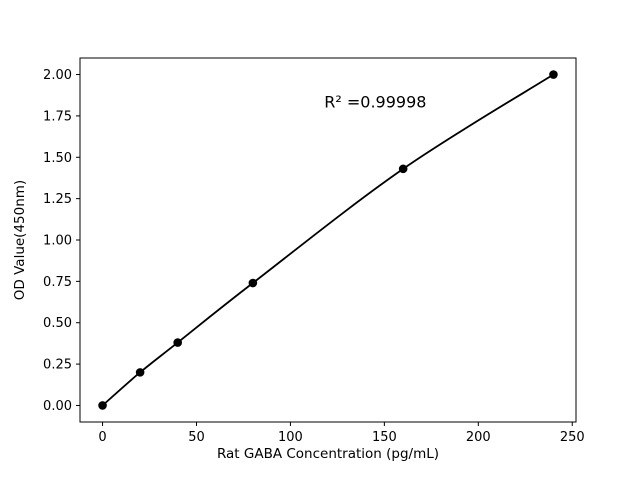  I want to click on x-tick-label: 0, so click(102, 437).